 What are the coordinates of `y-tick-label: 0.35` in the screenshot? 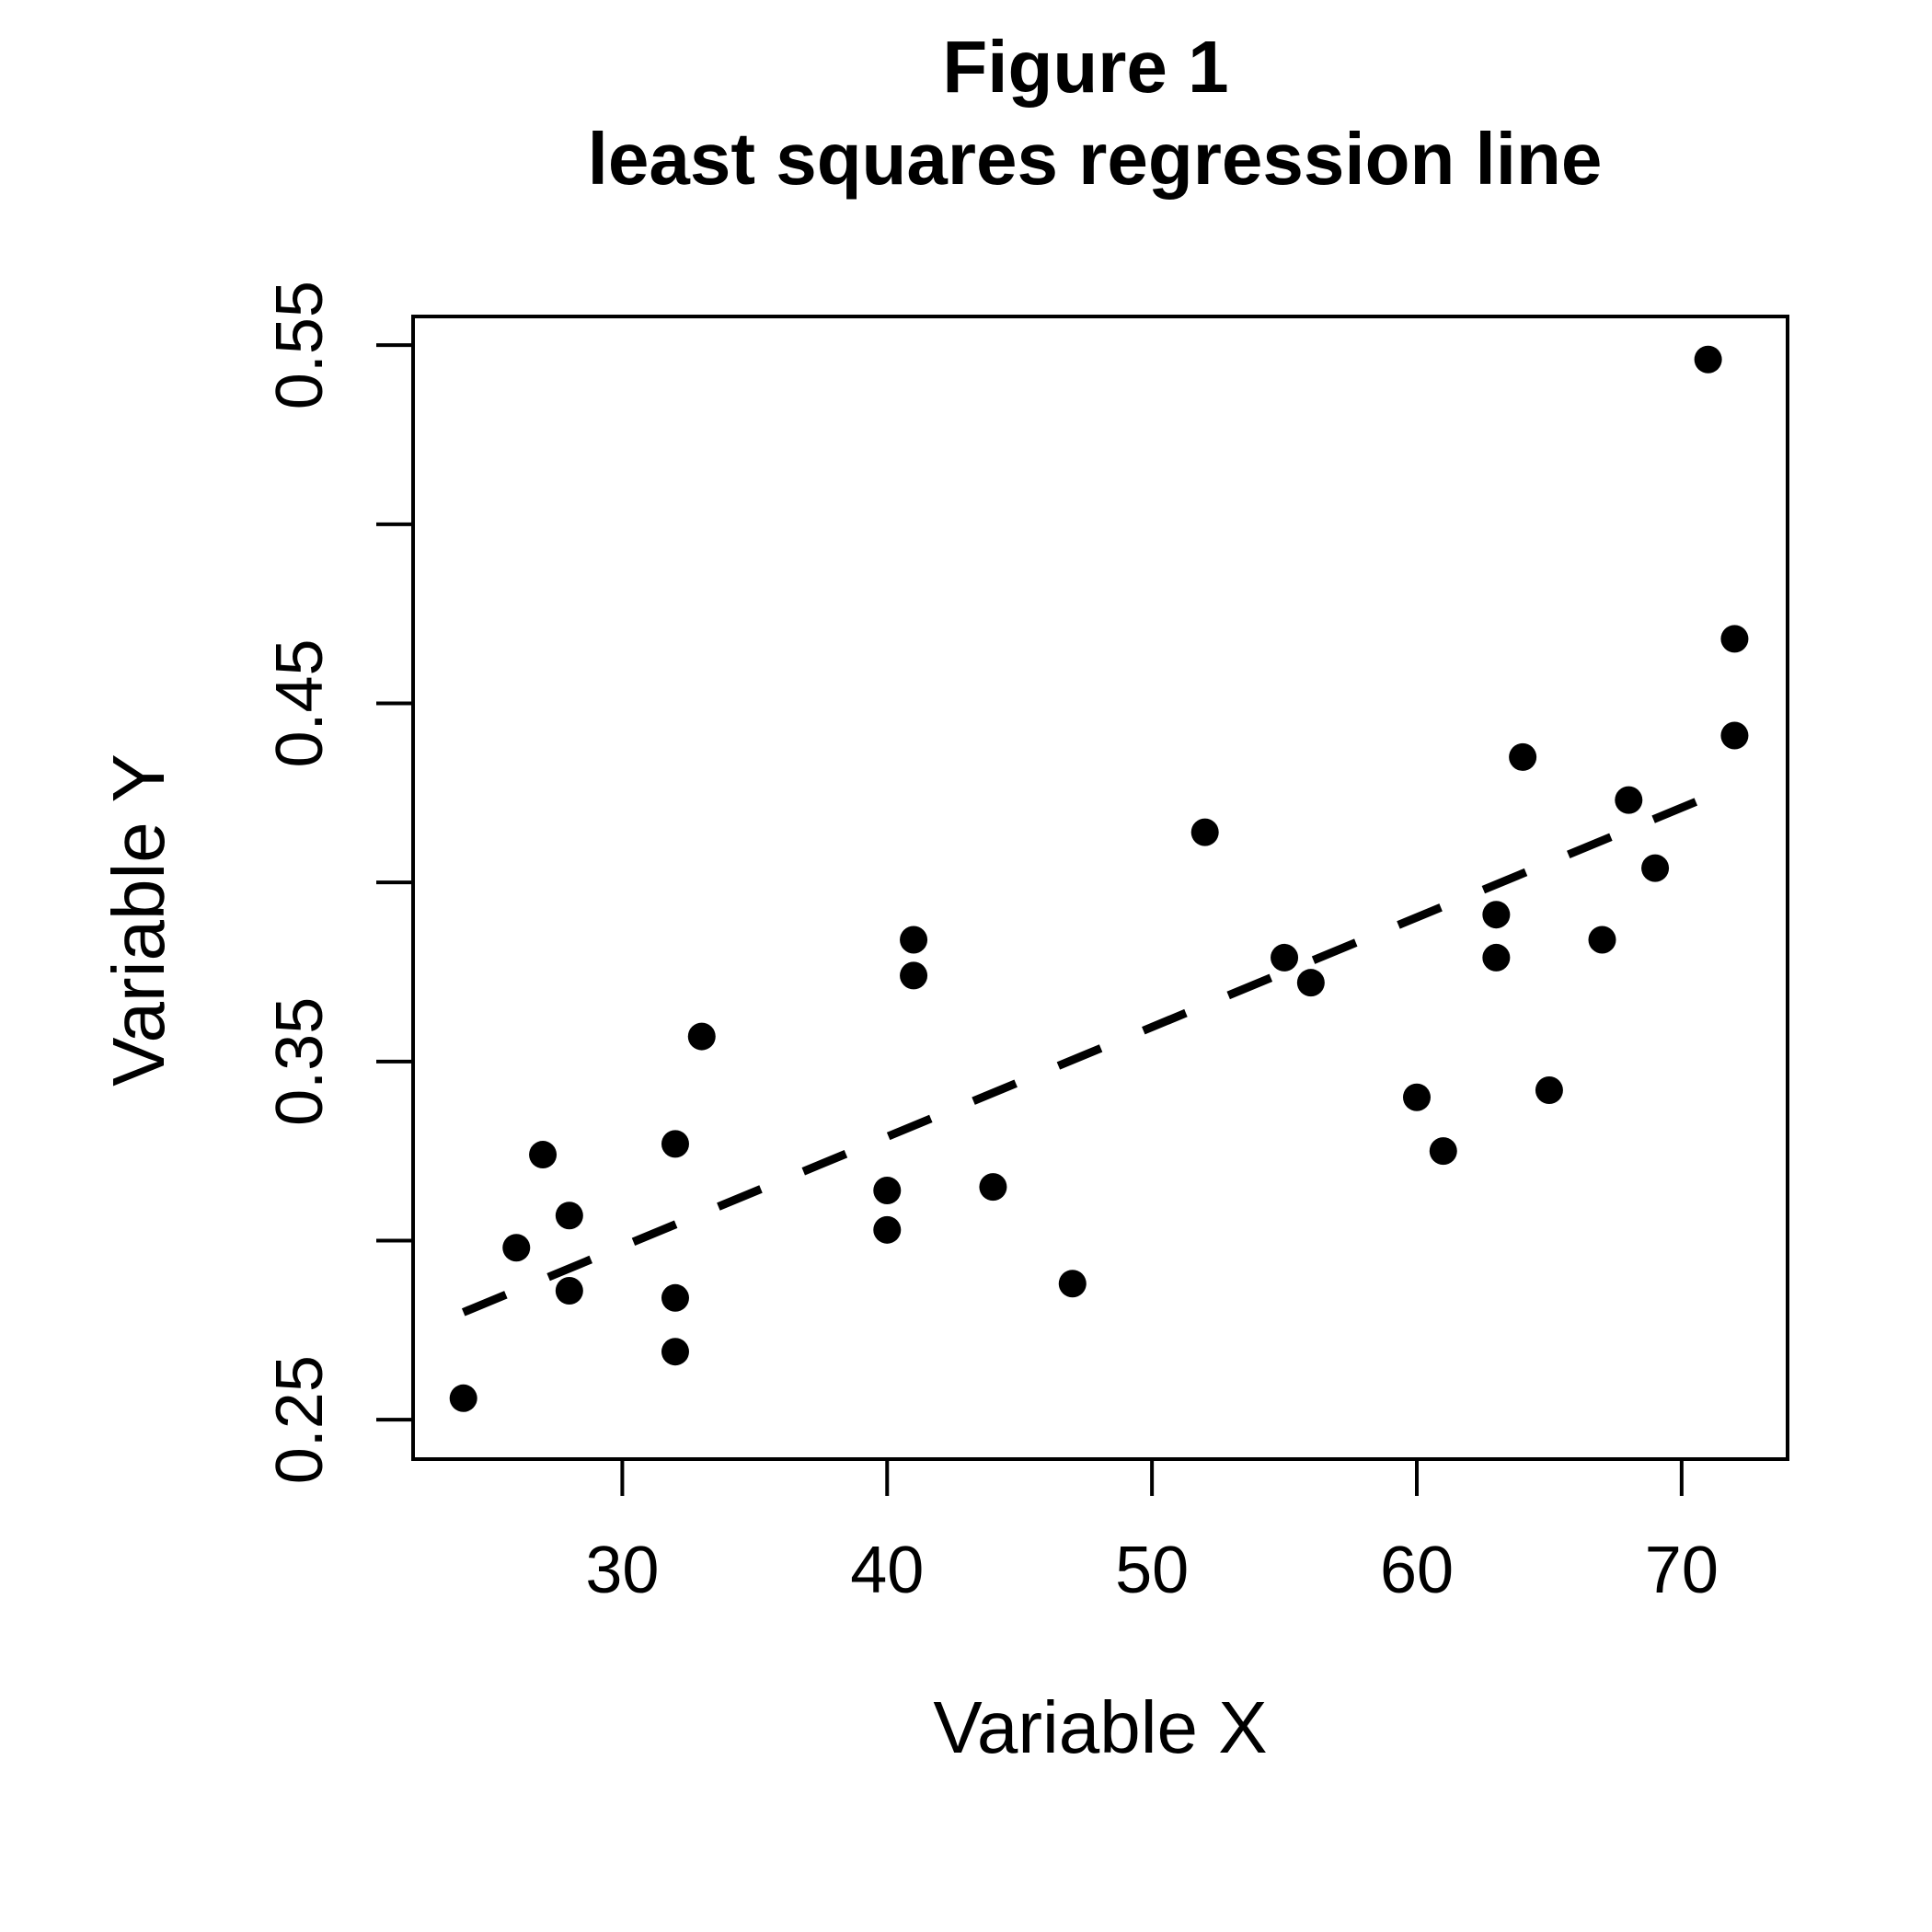 It's located at (300, 1061).